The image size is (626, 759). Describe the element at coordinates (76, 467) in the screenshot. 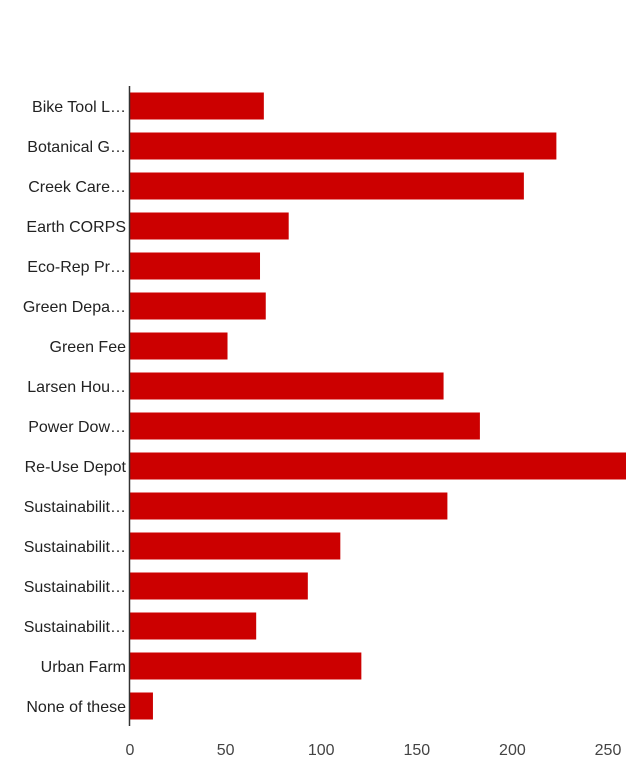

I see `category-label: Re-Use Depot` at that location.